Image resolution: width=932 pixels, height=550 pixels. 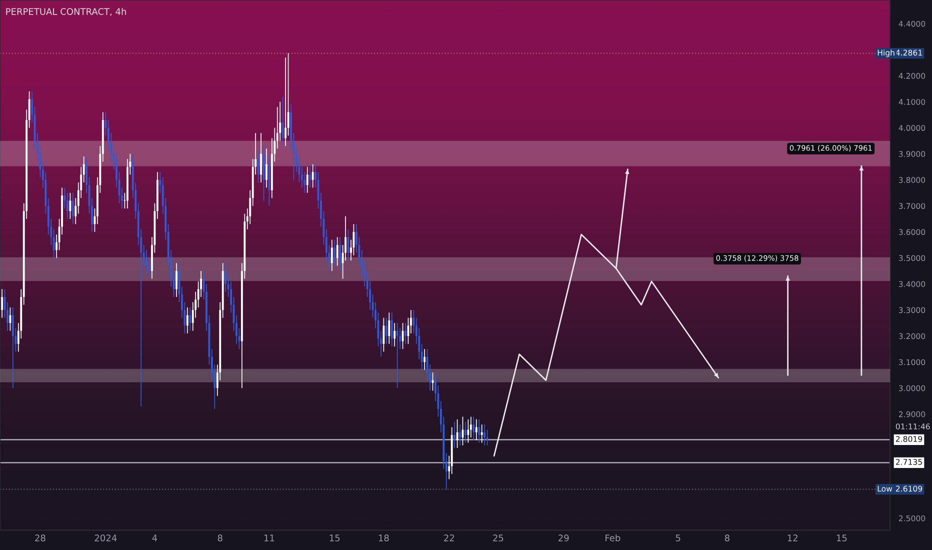 I want to click on x-tick-label: Feb, so click(x=613, y=538).